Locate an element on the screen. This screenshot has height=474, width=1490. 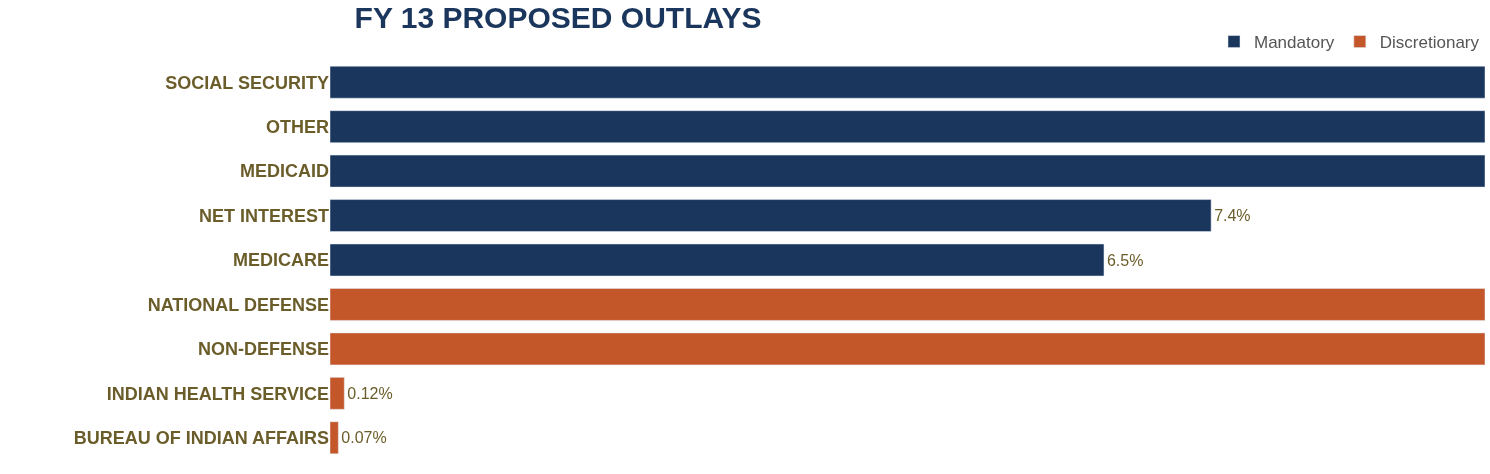
data-label: 0.07% is located at coordinates (364, 438).